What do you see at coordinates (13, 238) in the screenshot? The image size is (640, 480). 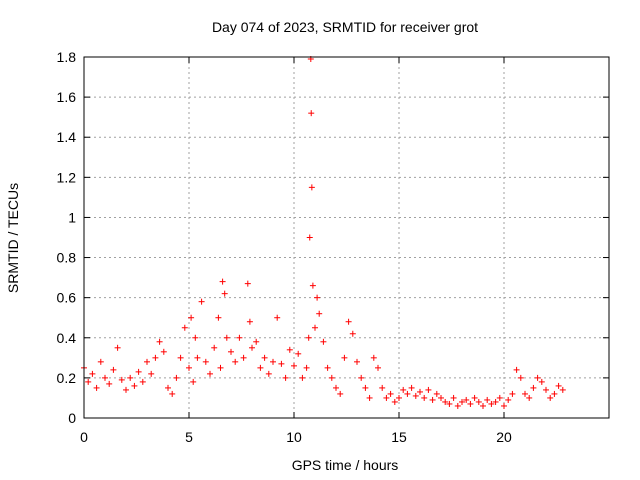 I see `y-axis-label: SRMTID / TECUs` at bounding box center [13, 238].